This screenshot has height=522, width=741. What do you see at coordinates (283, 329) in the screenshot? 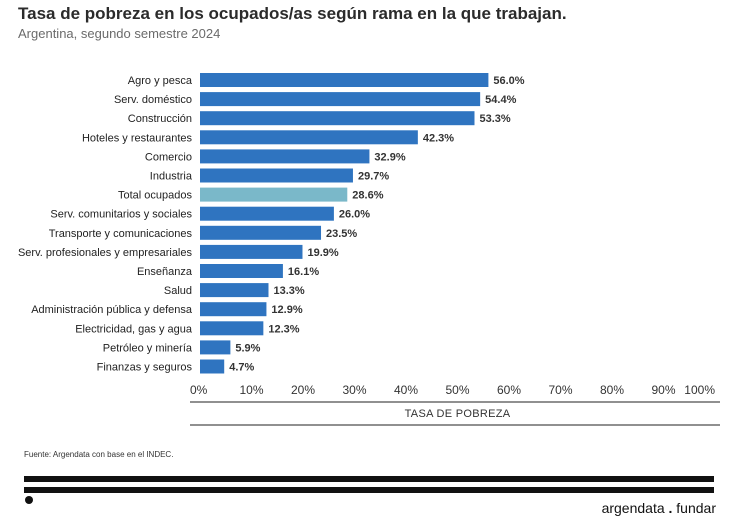
I see `value-label: 12.3%` at bounding box center [283, 329].